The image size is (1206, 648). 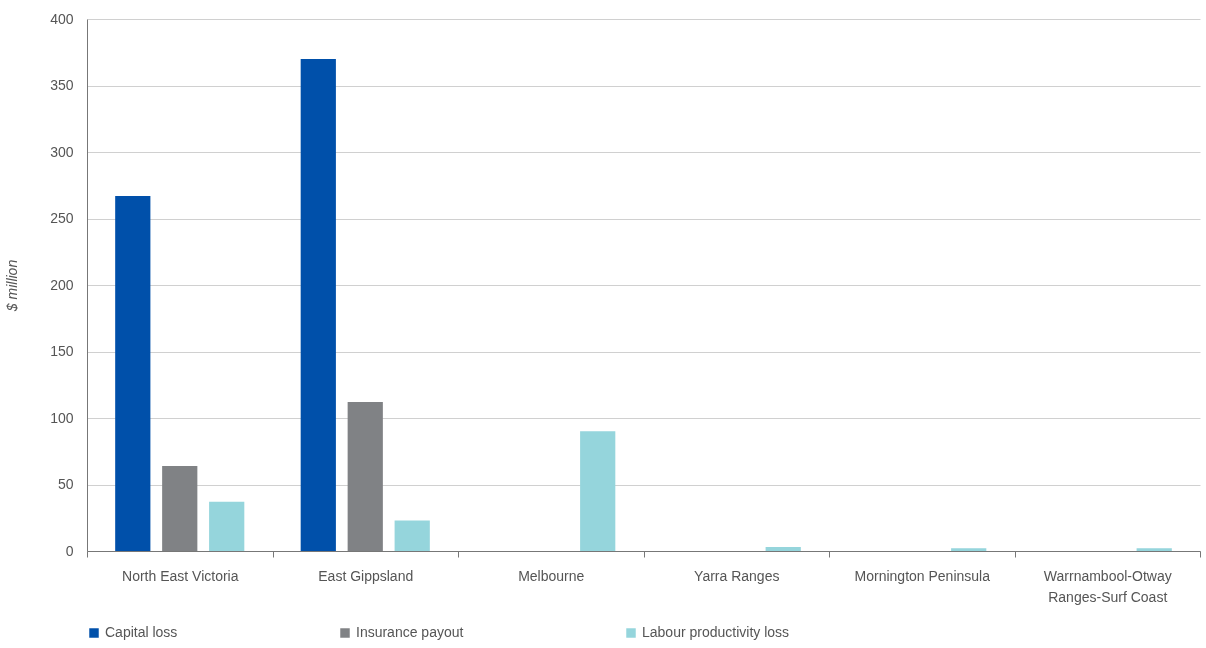 I want to click on y-tick-label: 350, so click(x=62, y=85).